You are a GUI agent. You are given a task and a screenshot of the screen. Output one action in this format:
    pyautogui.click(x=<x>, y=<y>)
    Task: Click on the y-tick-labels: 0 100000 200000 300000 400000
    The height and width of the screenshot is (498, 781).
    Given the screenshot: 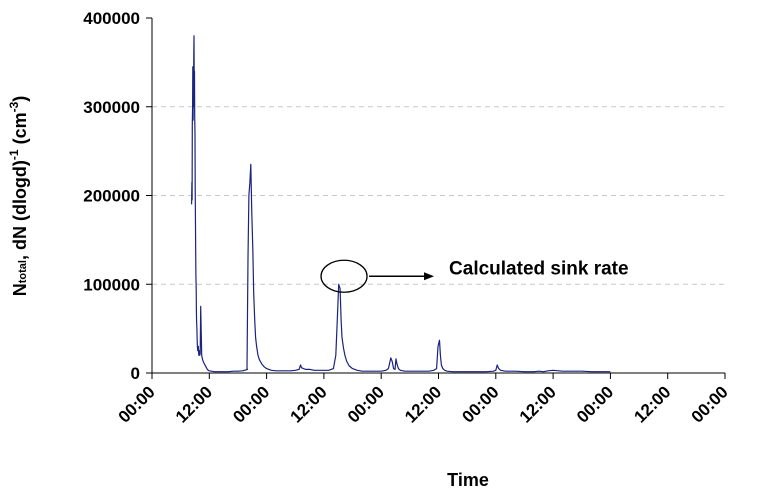 What is the action you would take?
    pyautogui.click(x=111, y=196)
    